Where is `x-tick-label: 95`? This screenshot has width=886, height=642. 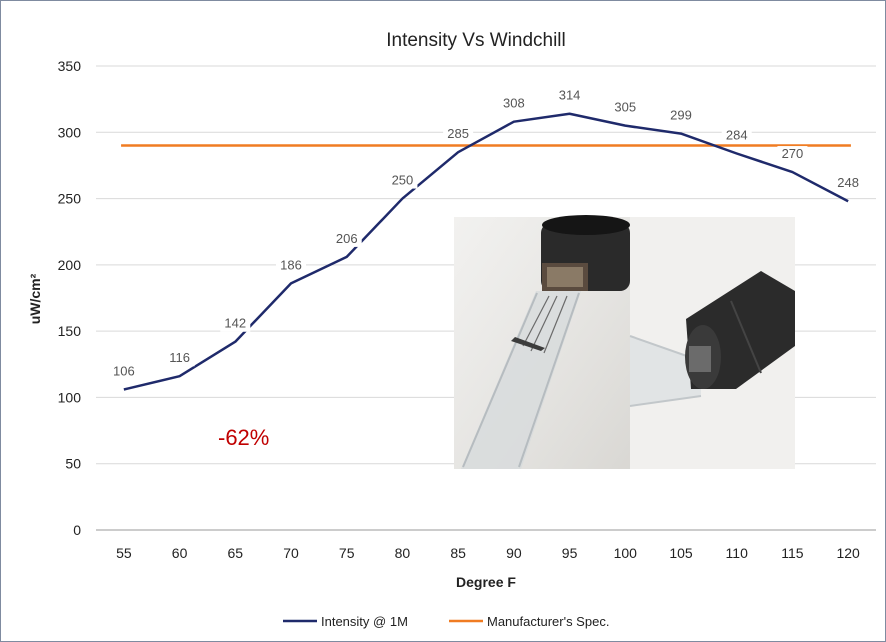
x-tick-label: 95 is located at coordinates (570, 553).